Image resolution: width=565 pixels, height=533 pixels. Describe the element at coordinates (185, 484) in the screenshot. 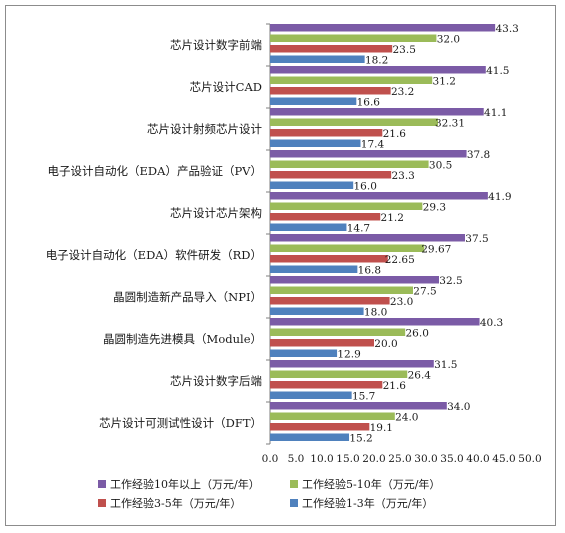

I see `legend-label: 工作经验10年以上（万元/年）` at that location.